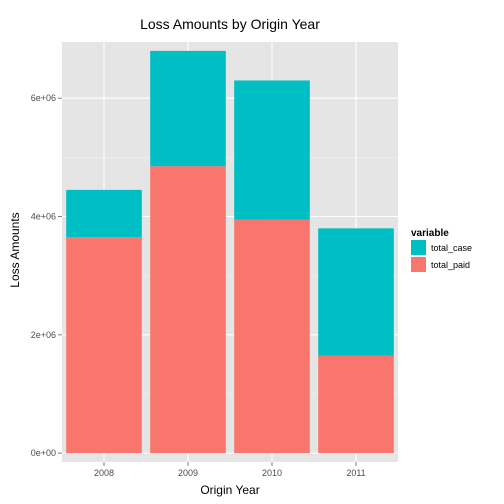 Image resolution: width=504 pixels, height=504 pixels. Describe the element at coordinates (188, 310) in the screenshot. I see `bar-total_paid-2009` at that location.